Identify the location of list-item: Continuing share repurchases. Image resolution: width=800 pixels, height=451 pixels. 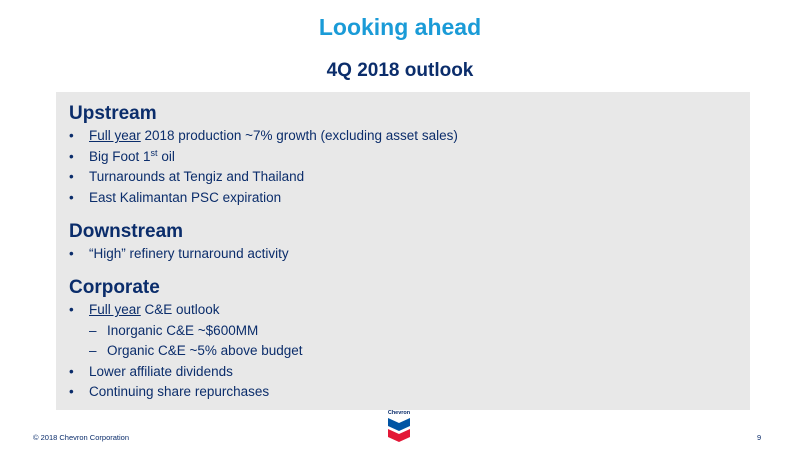
(186, 392).